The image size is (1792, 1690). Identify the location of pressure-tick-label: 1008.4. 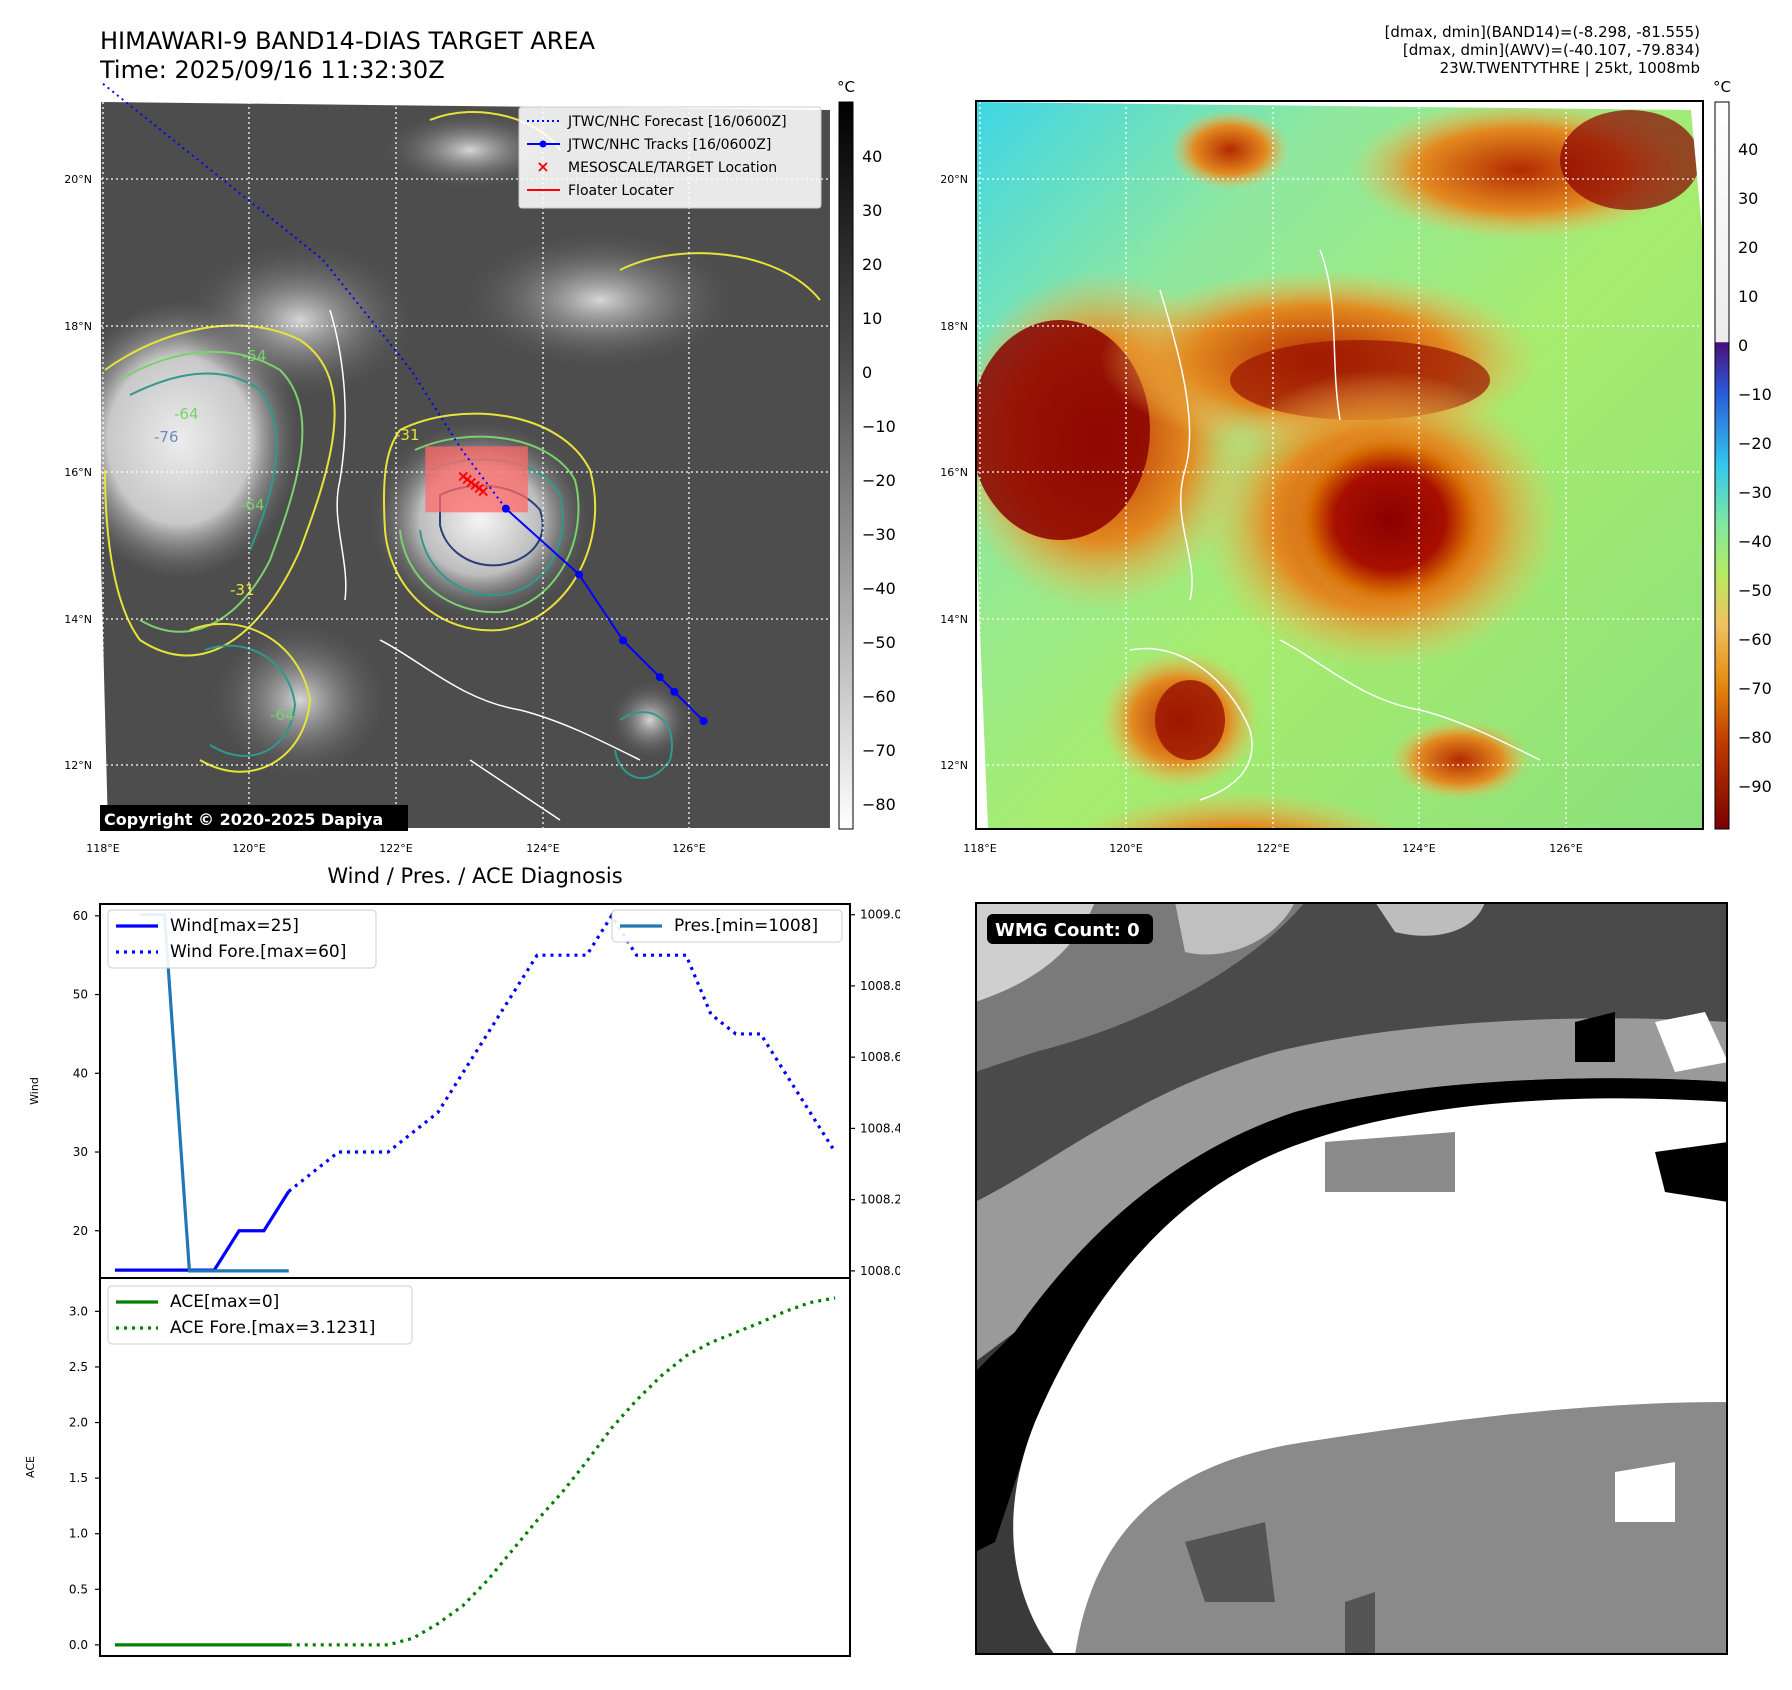
(880, 1128).